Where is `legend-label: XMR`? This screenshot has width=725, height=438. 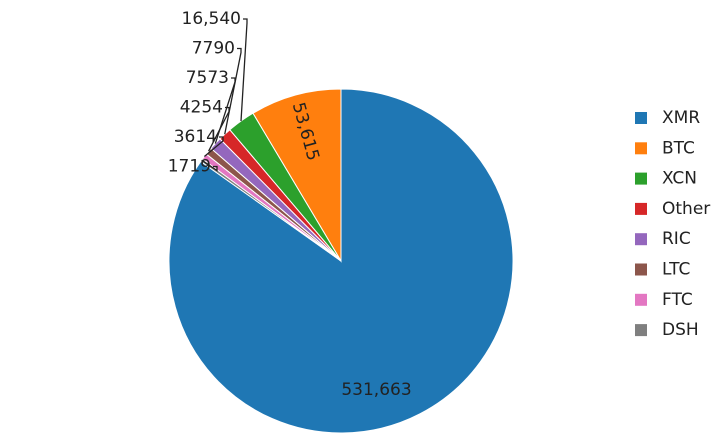
legend-label: XMR is located at coordinates (681, 118).